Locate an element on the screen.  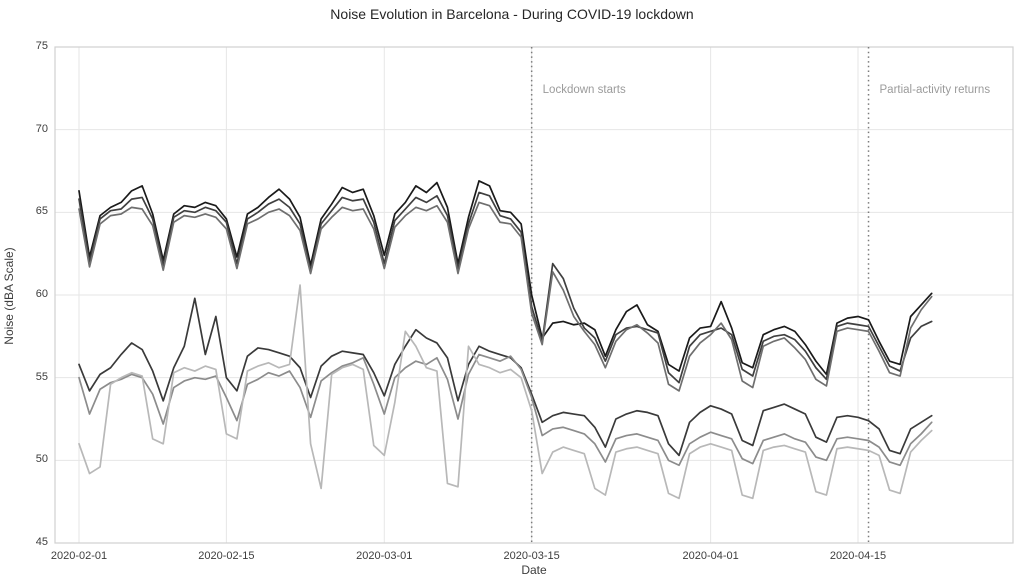
x-tick-label: 2020-03-15 is located at coordinates (531, 556).